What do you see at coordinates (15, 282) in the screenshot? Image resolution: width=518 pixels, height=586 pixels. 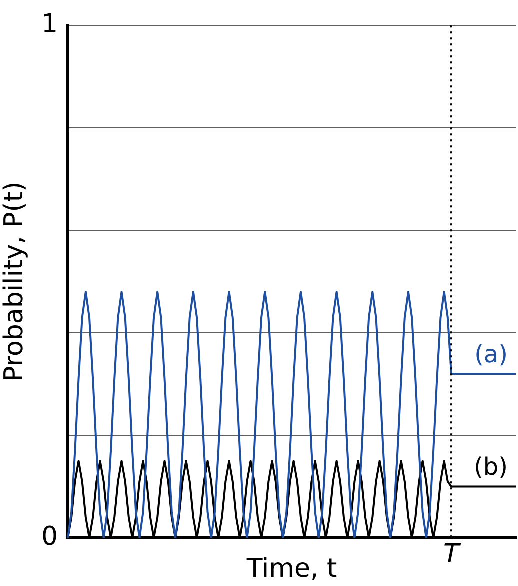 I see `y-axis-title: Probability, P(t)` at bounding box center [15, 282].